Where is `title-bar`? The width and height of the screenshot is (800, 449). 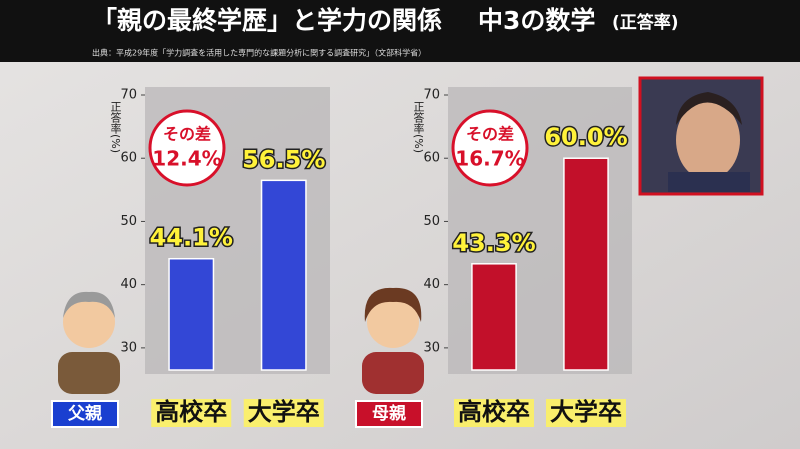
title-bar is located at coordinates (400, 31).